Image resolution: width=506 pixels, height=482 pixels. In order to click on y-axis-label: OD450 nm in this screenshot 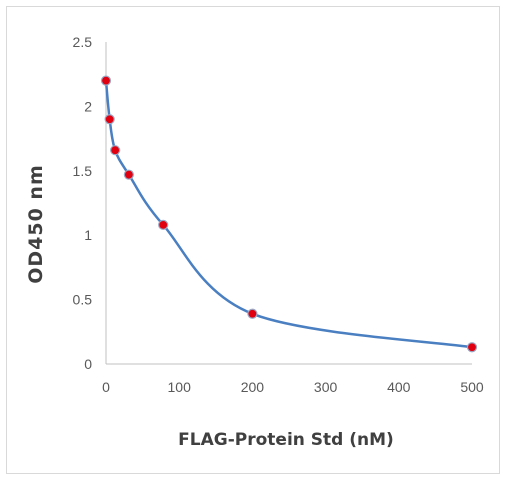, I will do `click(36, 224)`.